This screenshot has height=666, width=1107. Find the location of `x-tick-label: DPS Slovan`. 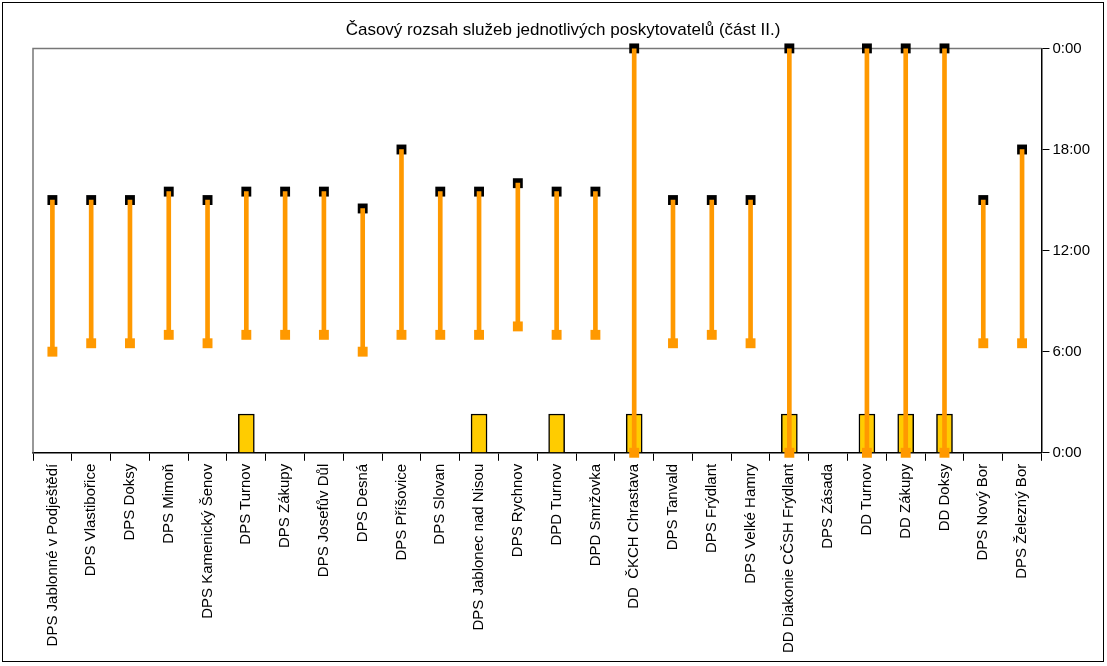

x-tick-label: DPS Slovan is located at coordinates (439, 504).